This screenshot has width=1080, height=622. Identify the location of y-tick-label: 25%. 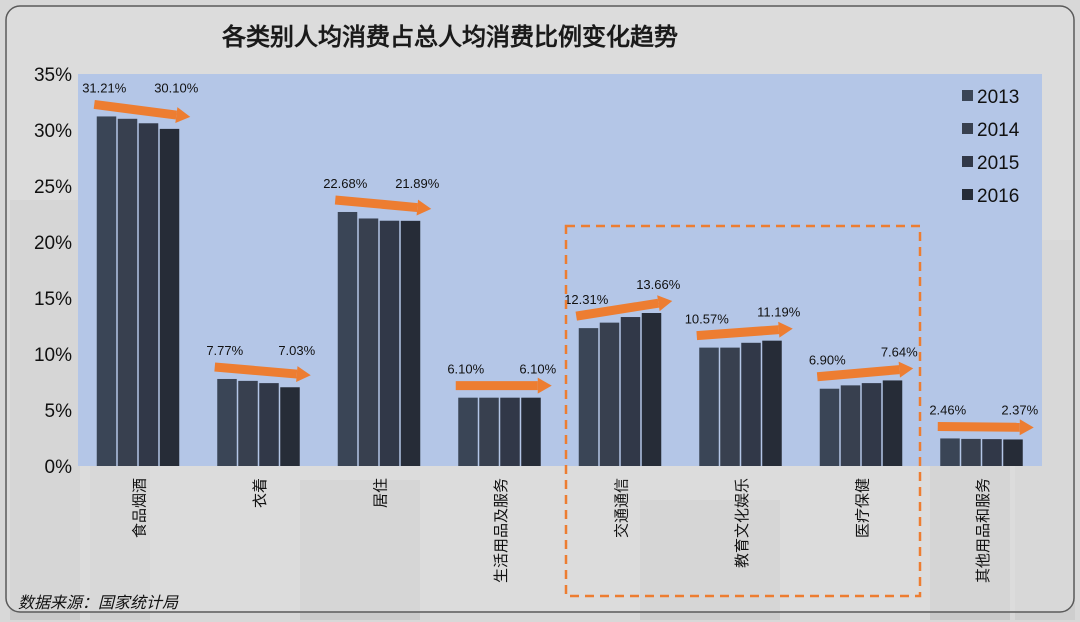
(53, 187).